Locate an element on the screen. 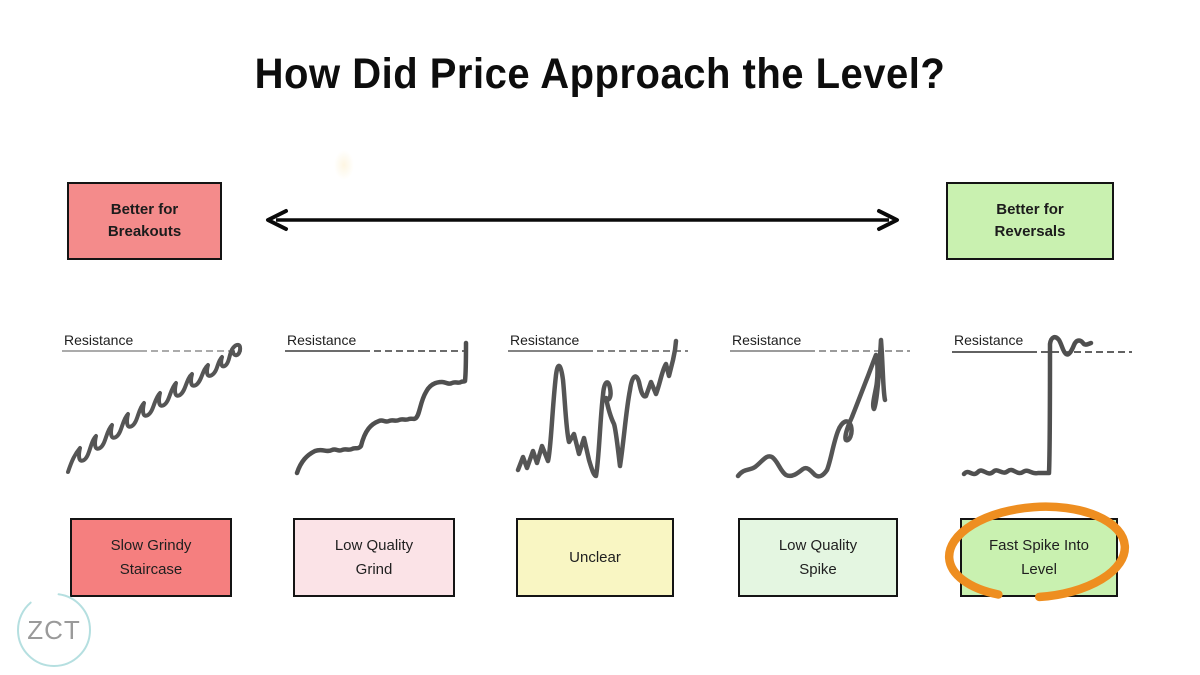  category-low-quality-spike: Low Quality Spike is located at coordinates (818, 557).